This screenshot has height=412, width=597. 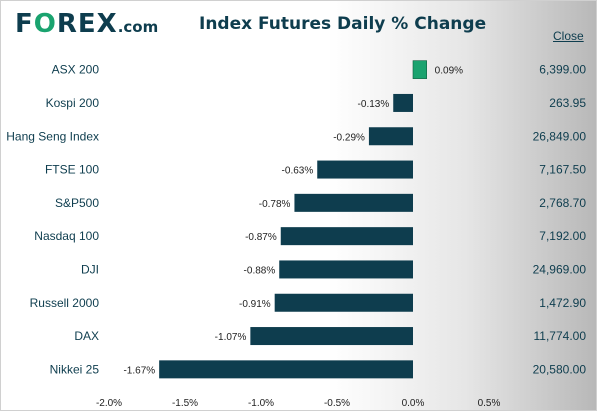 What do you see at coordinates (66, 236) in the screenshot?
I see `category-label: Nasdaq 100` at bounding box center [66, 236].